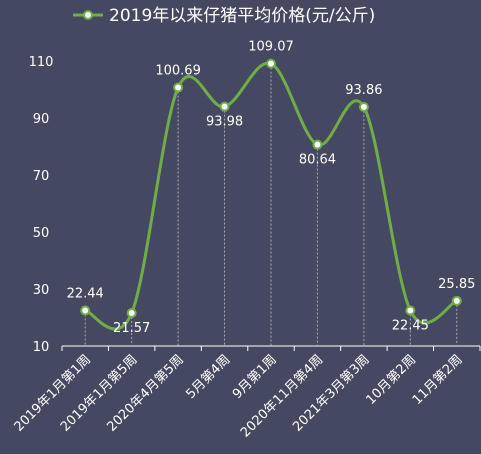  I want to click on legend: 2019年以来仔猪平均价格(元/公斤), so click(224, 16).